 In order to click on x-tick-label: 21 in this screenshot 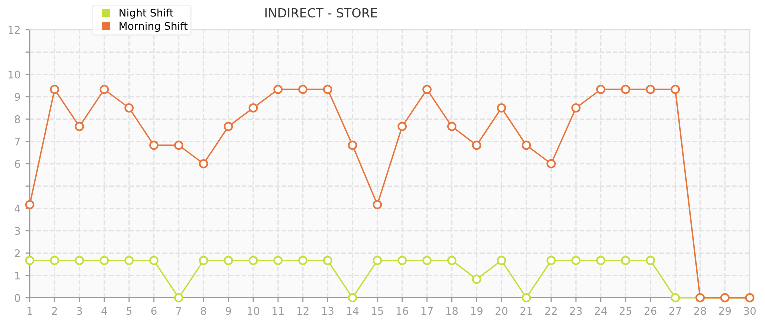, I will do `click(526, 311)`.